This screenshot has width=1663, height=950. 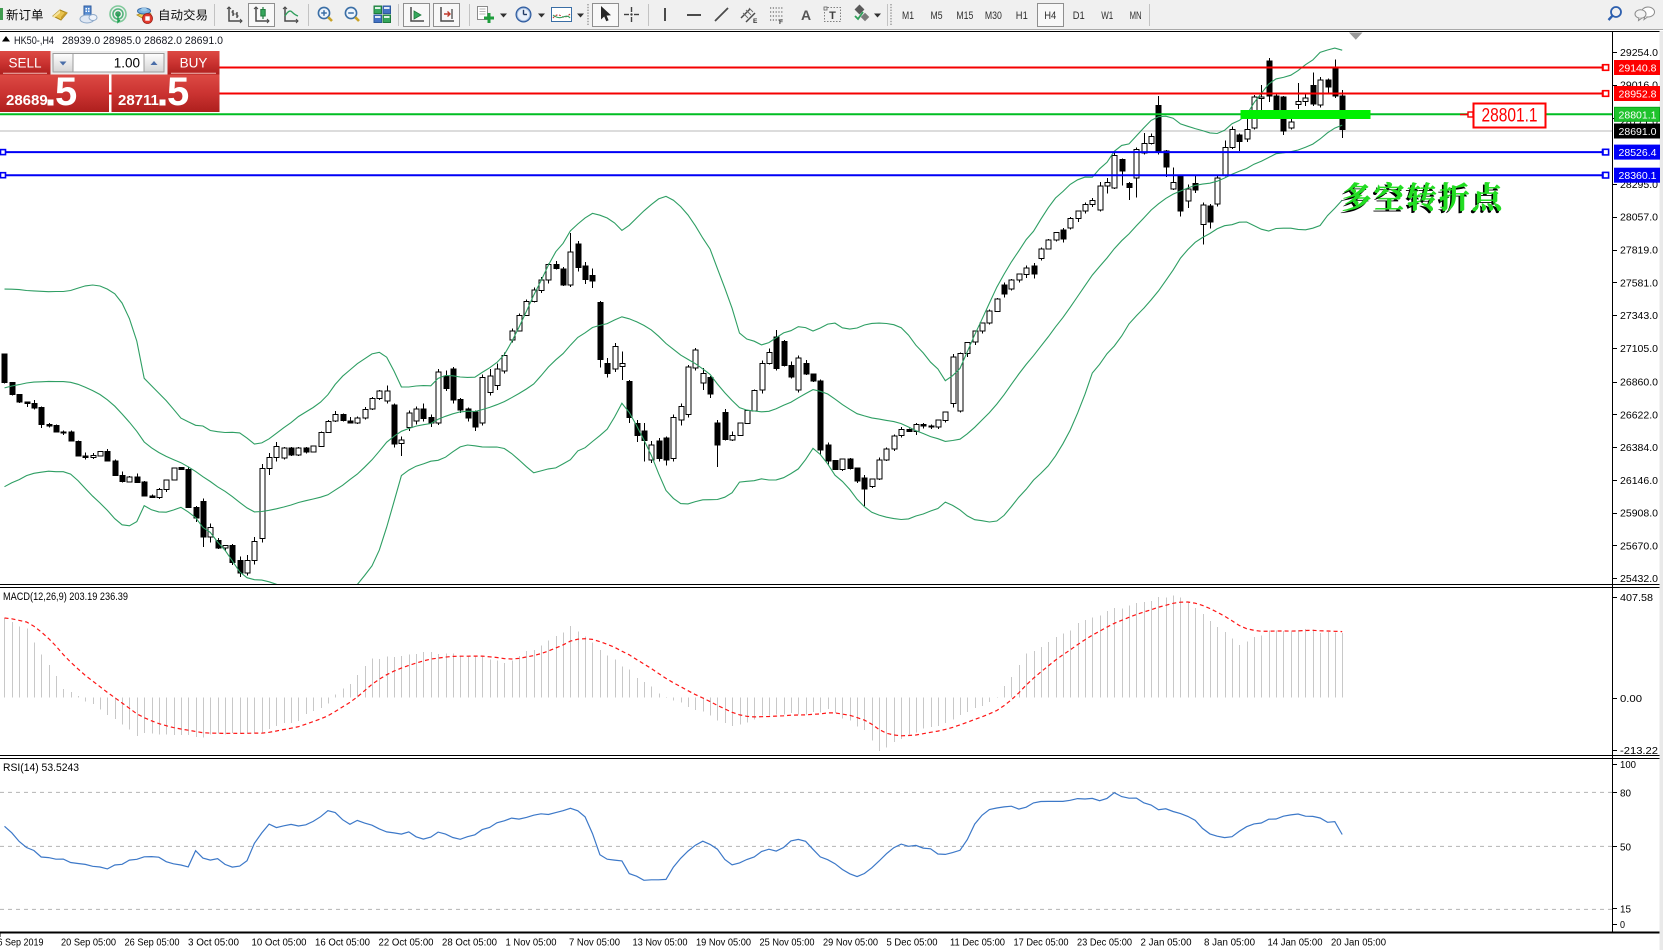 I want to click on svg-text: 14 Jan 05:00, so click(x=1295, y=943).